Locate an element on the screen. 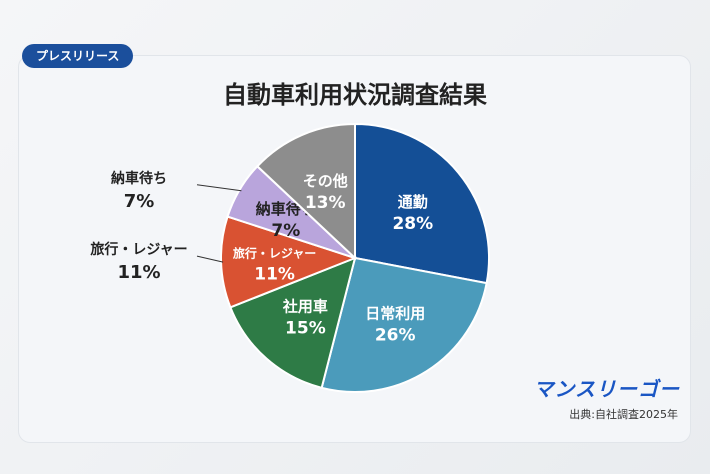  callout-label-4: 納車待ち is located at coordinates (139, 178).